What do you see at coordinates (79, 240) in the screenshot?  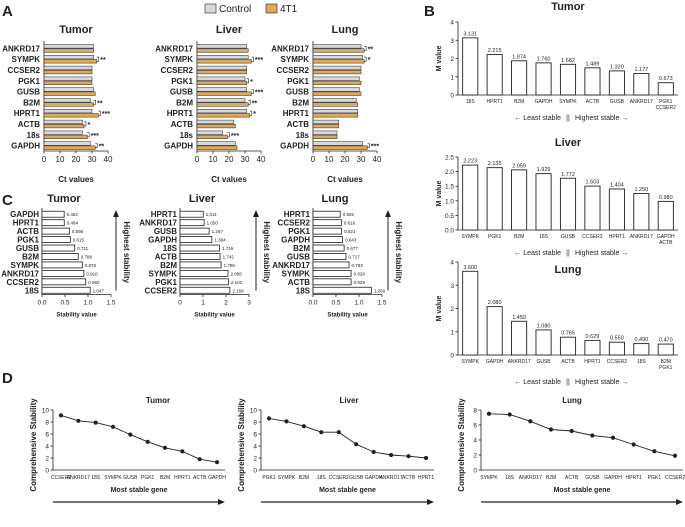 I see `stability-data-label: 0.615` at bounding box center [79, 240].